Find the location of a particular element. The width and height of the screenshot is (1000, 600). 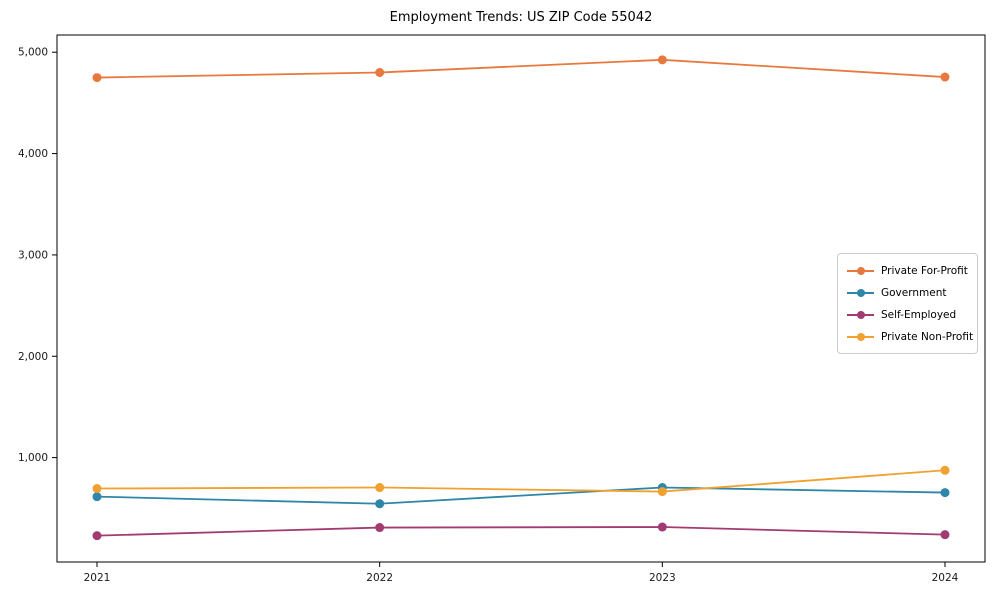

legend-item-self-employed: Self-Employed is located at coordinates (907, 315).